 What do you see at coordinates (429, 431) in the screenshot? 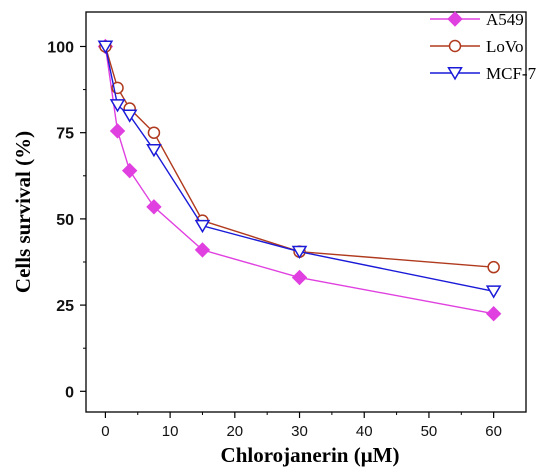
I see `x-tick-label: 50` at bounding box center [429, 431].